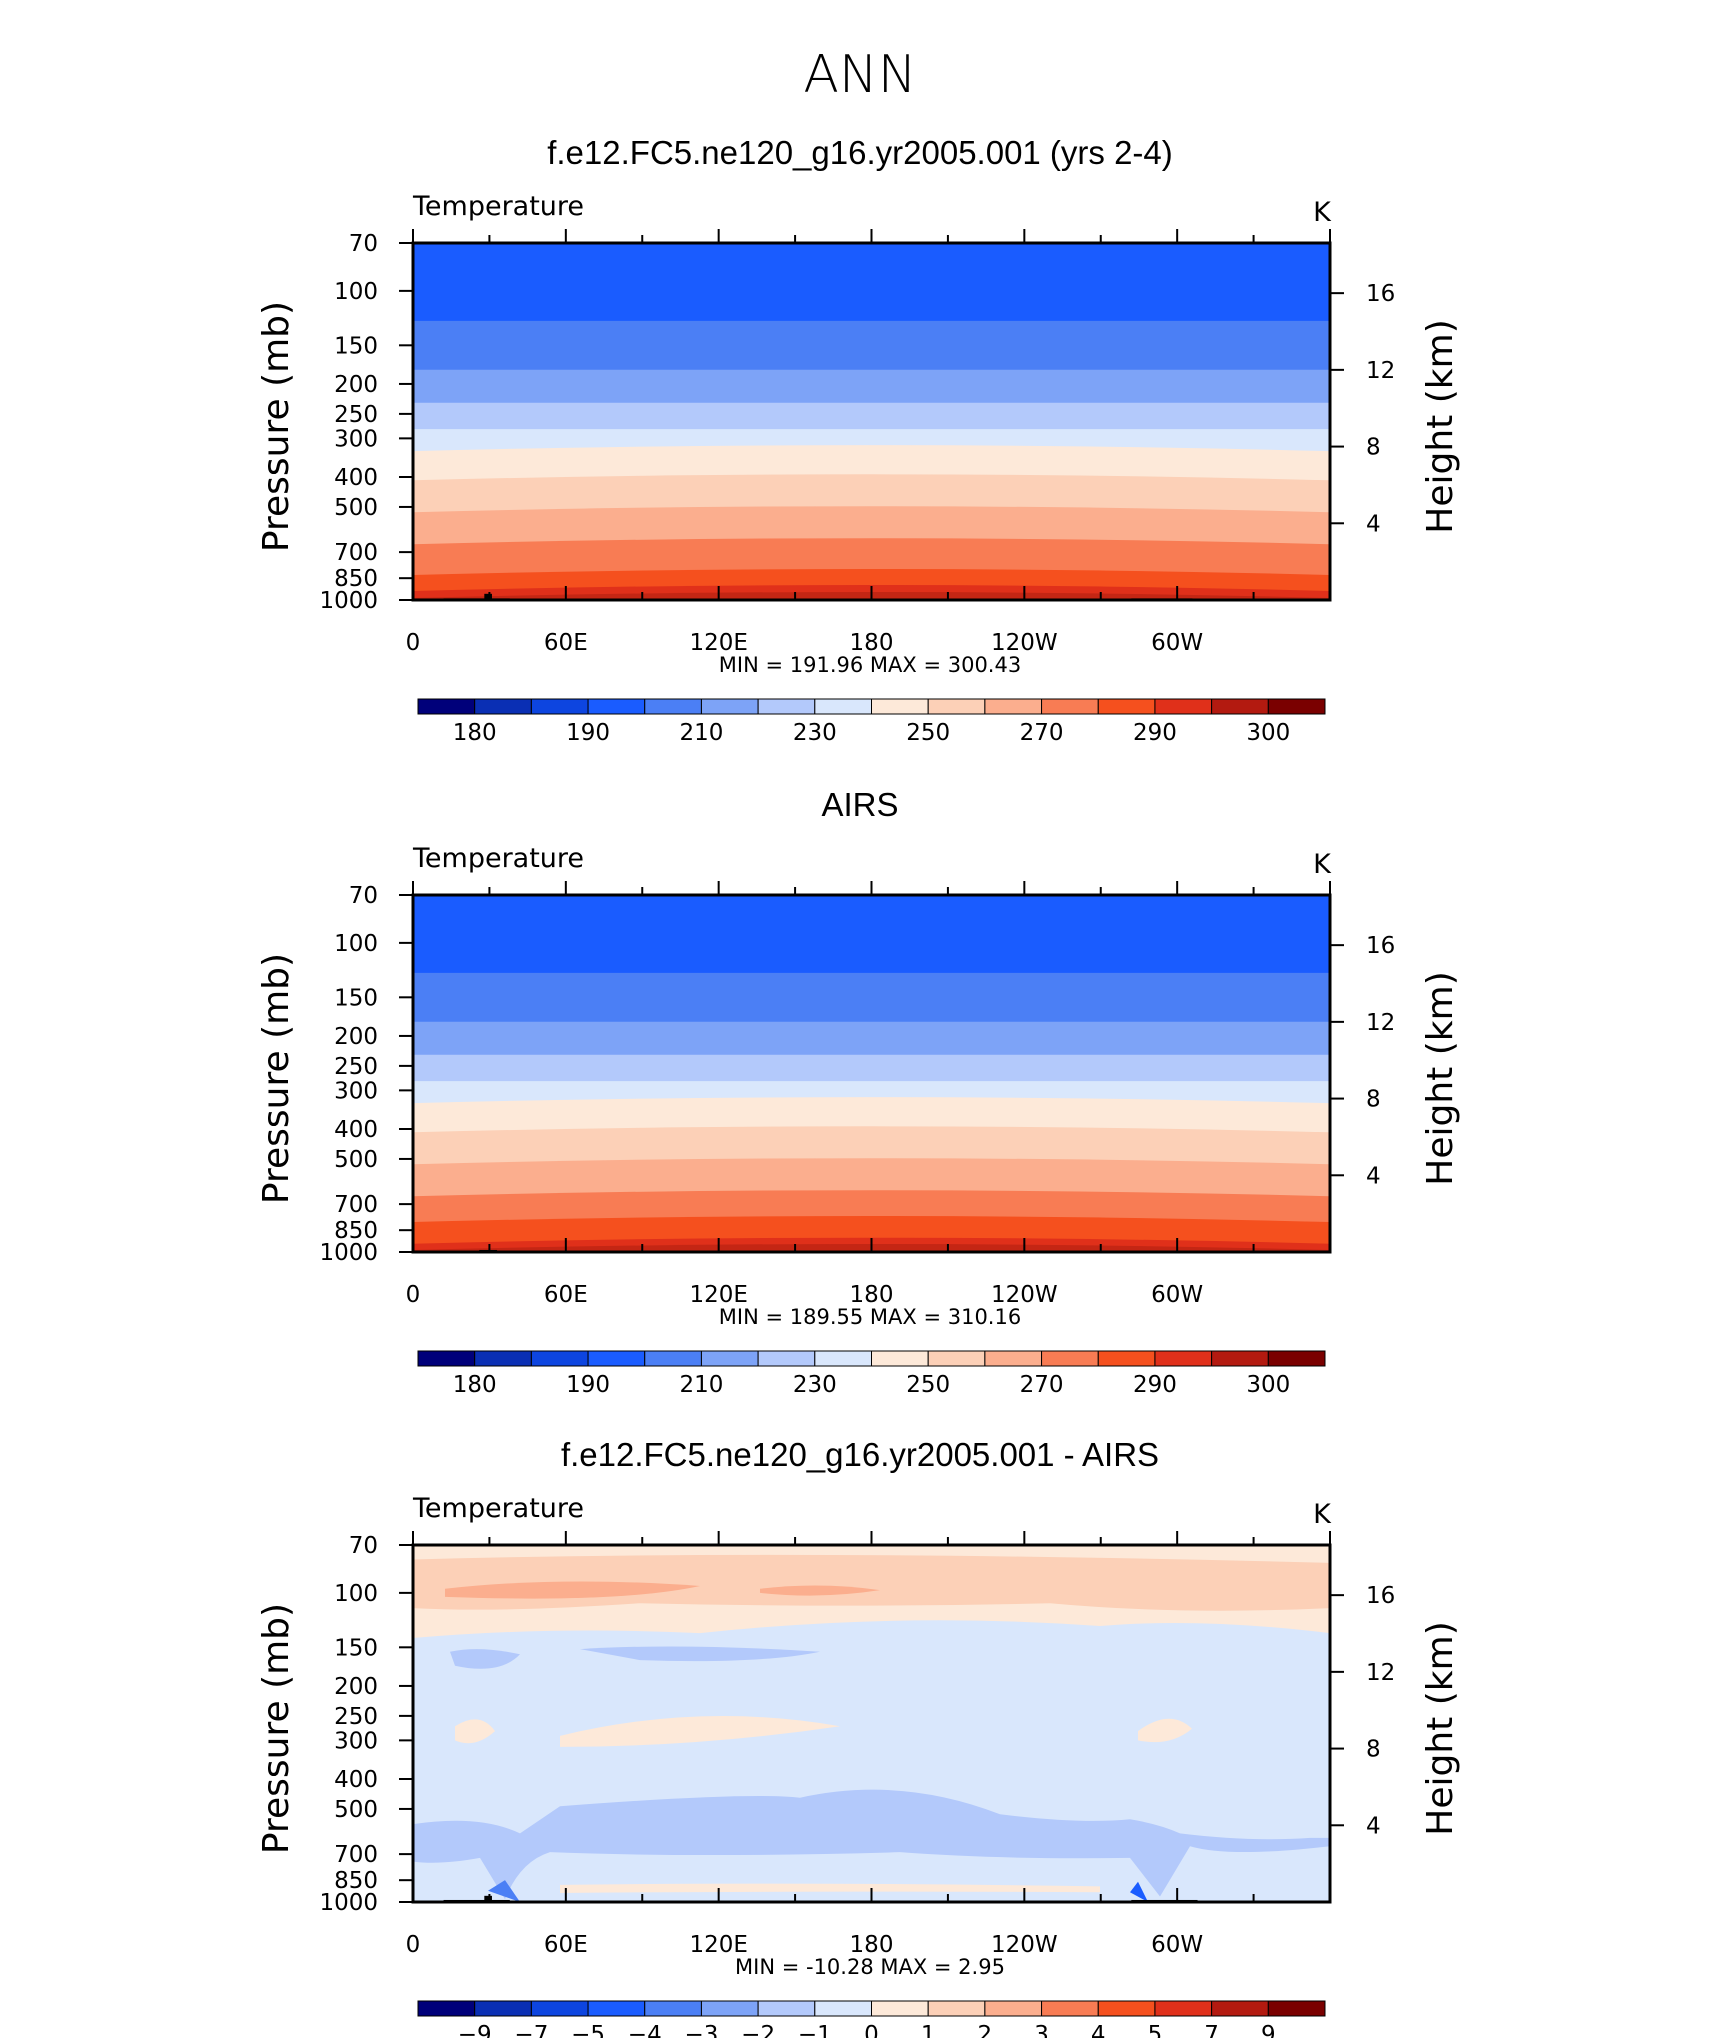  I want to click on x-tick-label: 60E, so click(566, 1295).